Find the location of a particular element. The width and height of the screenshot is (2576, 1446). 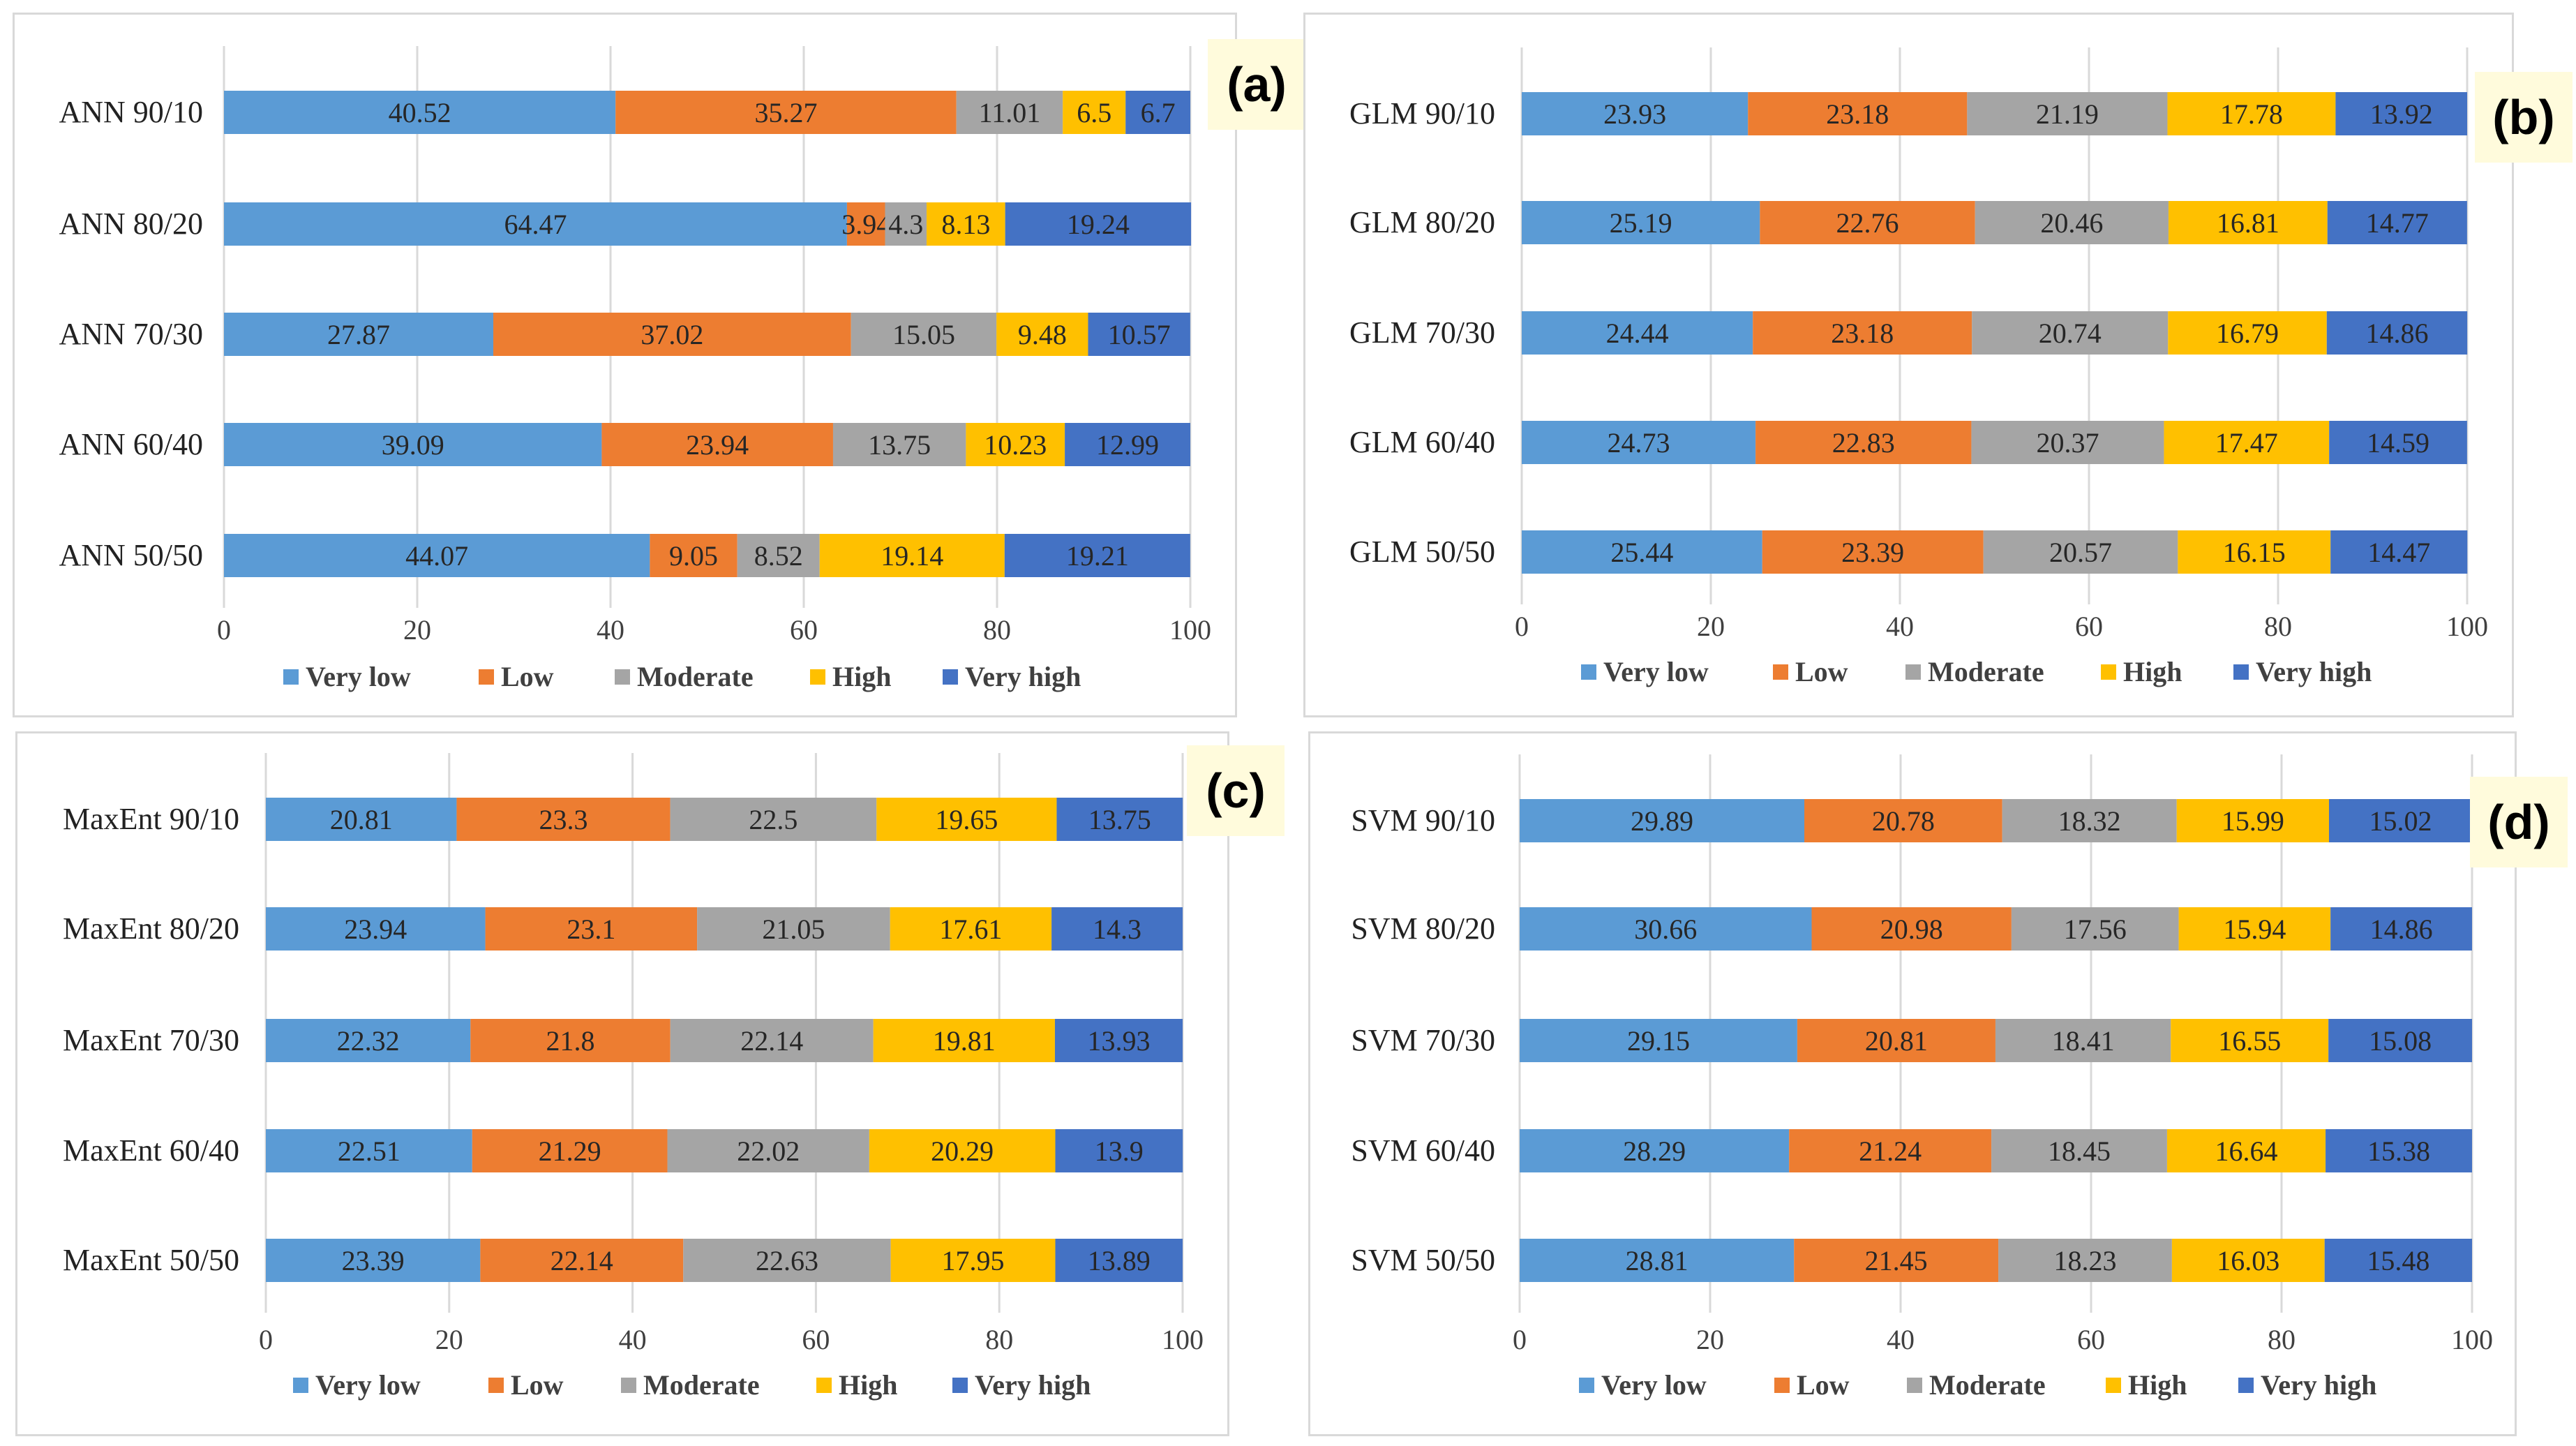

data-label: 22.32 is located at coordinates (369, 1041).